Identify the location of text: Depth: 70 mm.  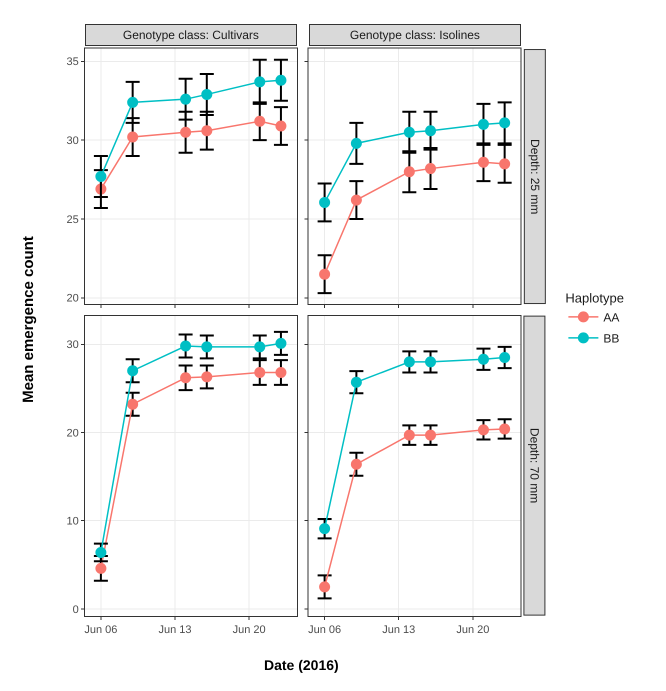
(534, 466).